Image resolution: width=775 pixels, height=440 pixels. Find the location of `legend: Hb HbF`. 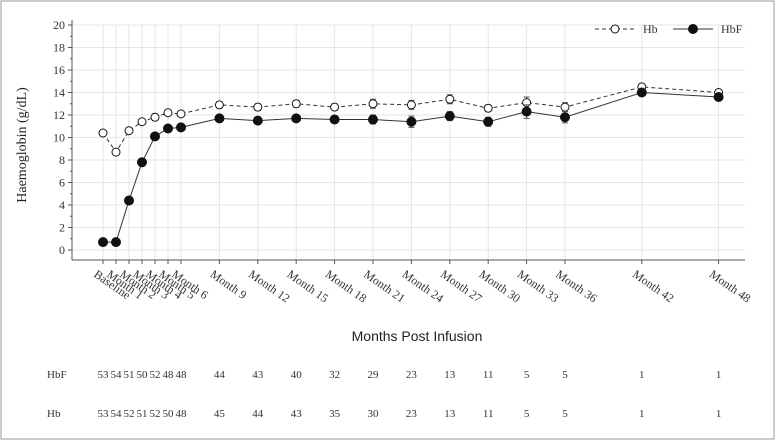

legend: Hb HbF is located at coordinates (669, 29).